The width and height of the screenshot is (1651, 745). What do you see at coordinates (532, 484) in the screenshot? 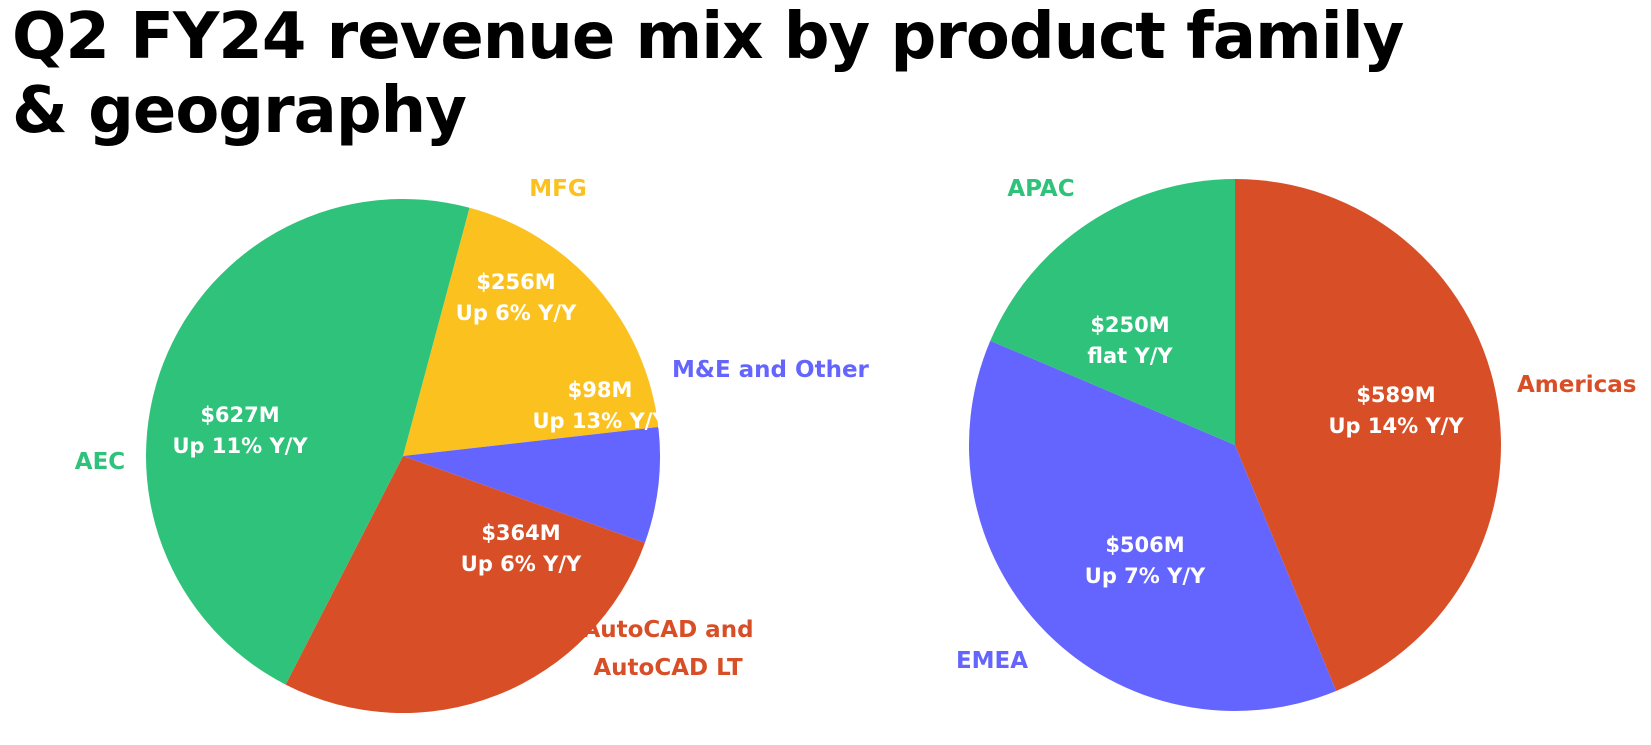
I see `pie-slice-mande-and-other` at bounding box center [532, 484].